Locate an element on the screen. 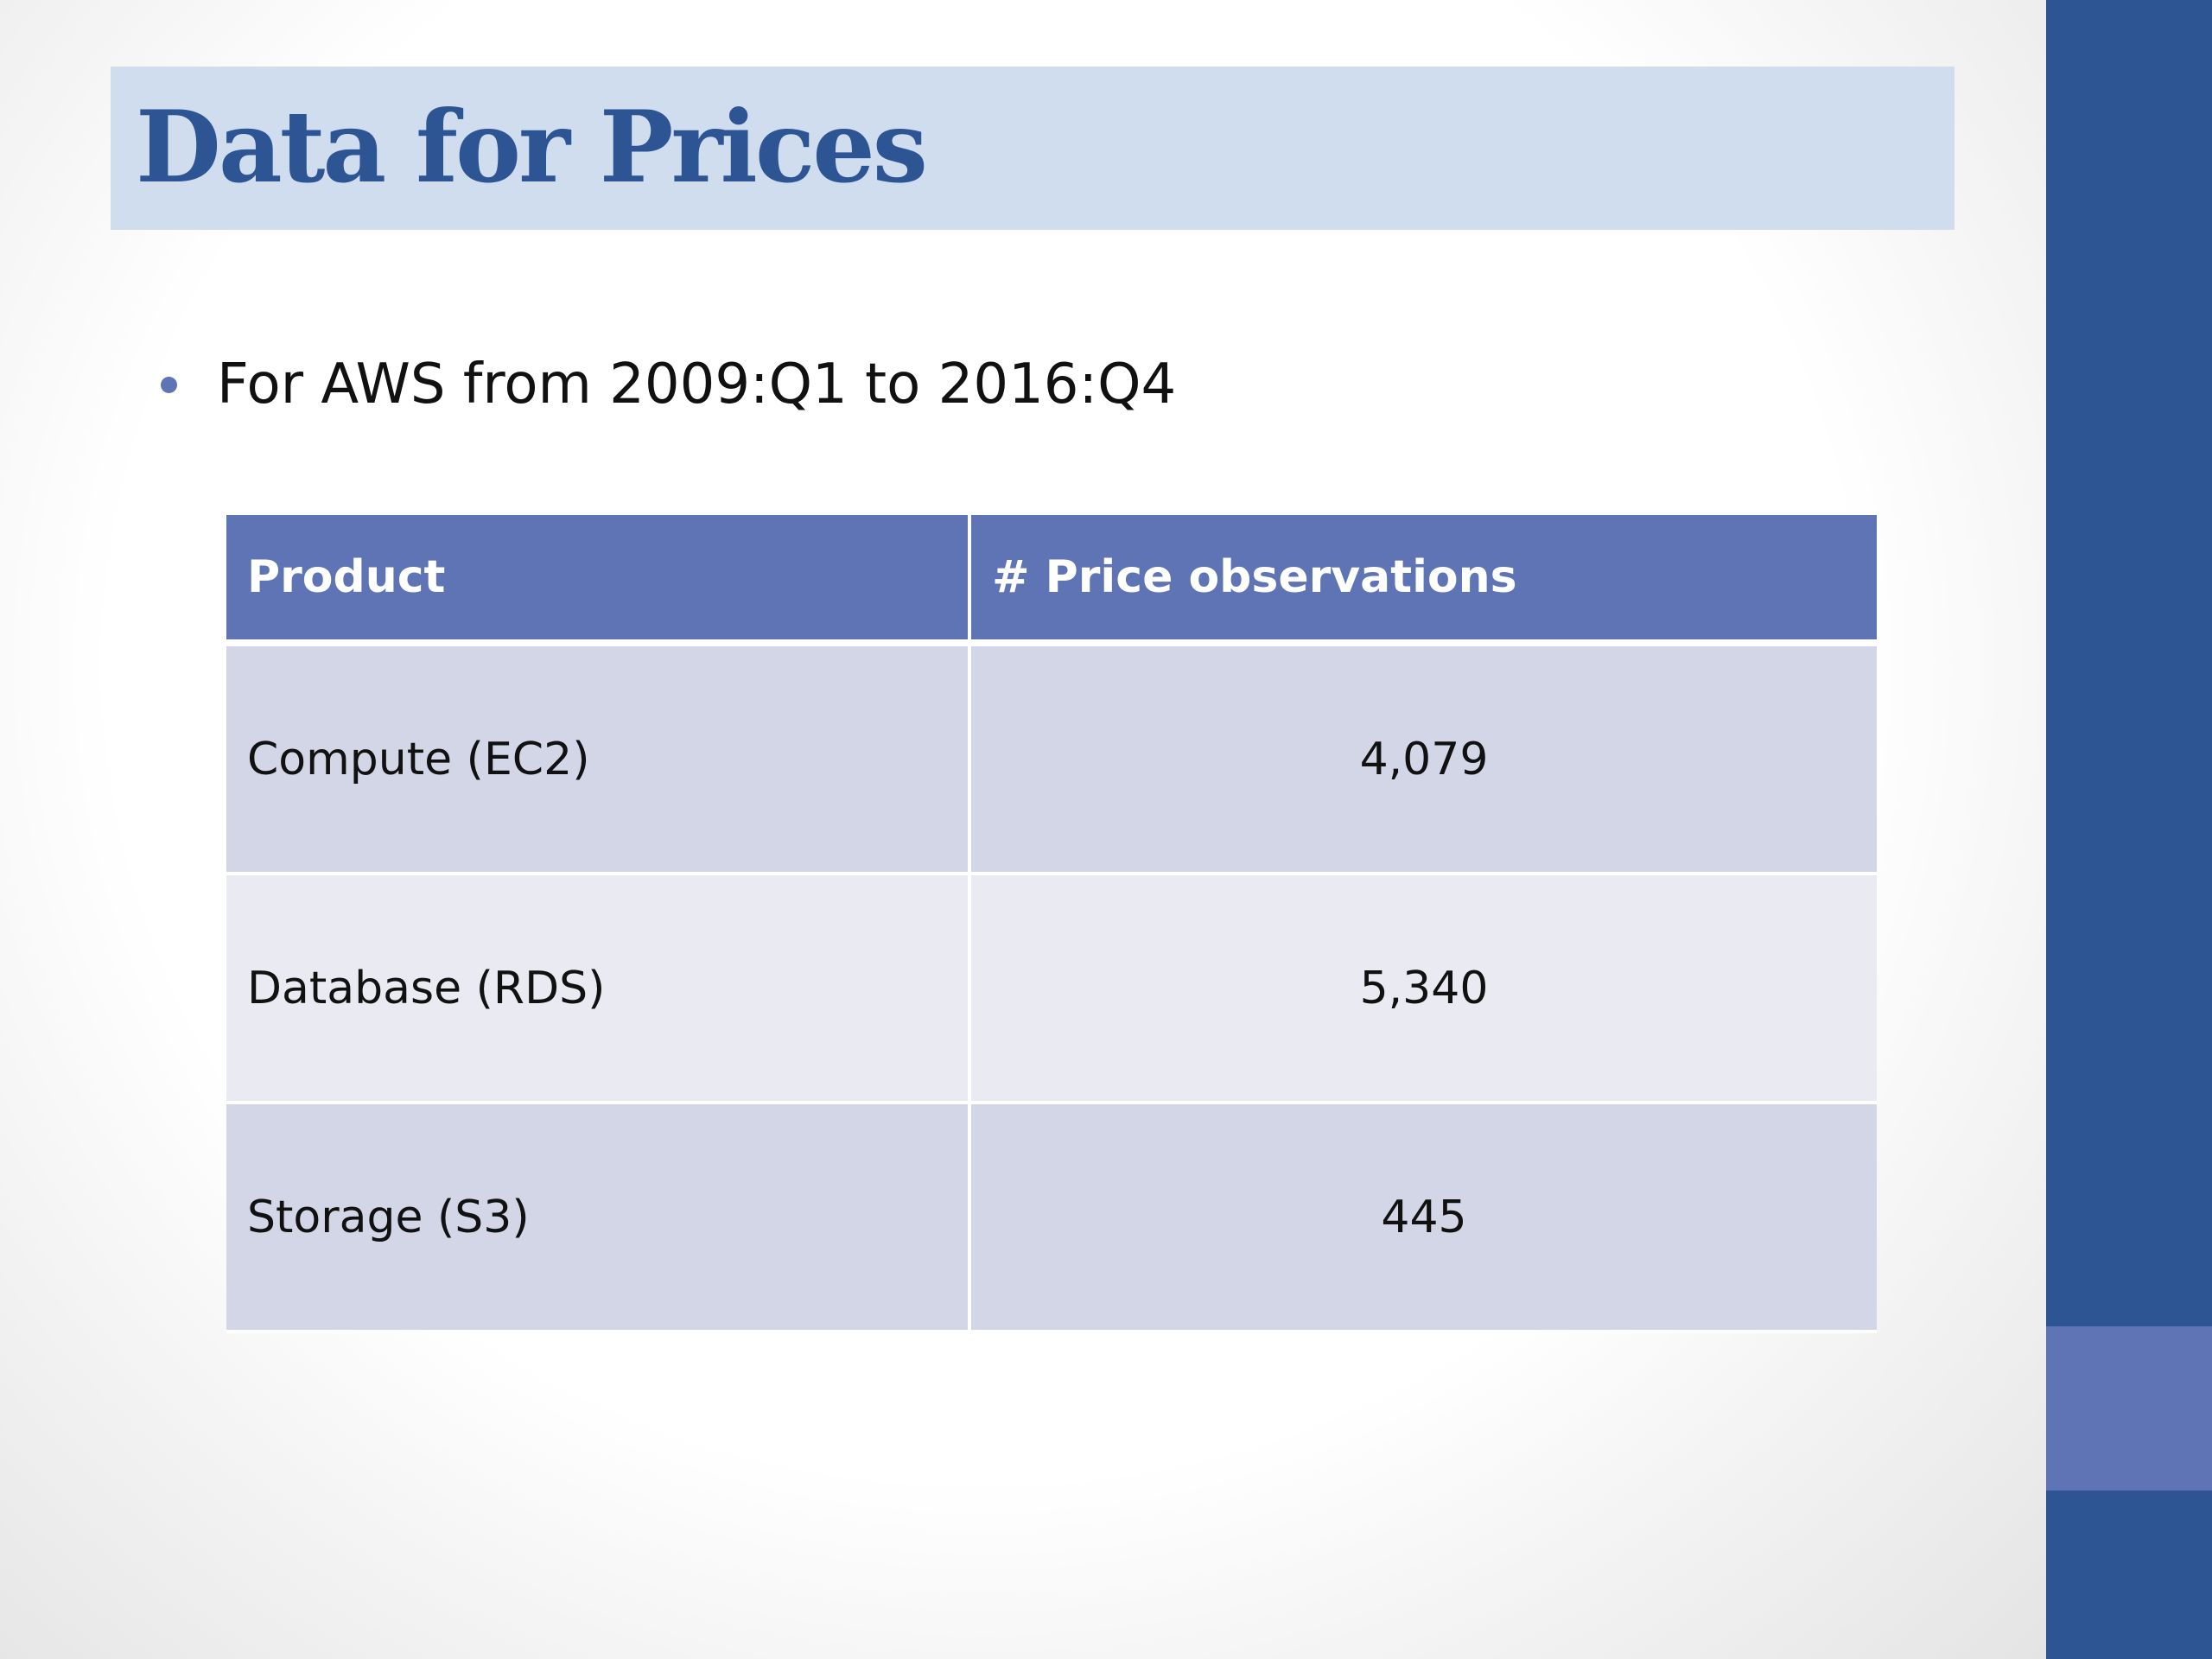  cell-observations: 4,079 is located at coordinates (1423, 759).